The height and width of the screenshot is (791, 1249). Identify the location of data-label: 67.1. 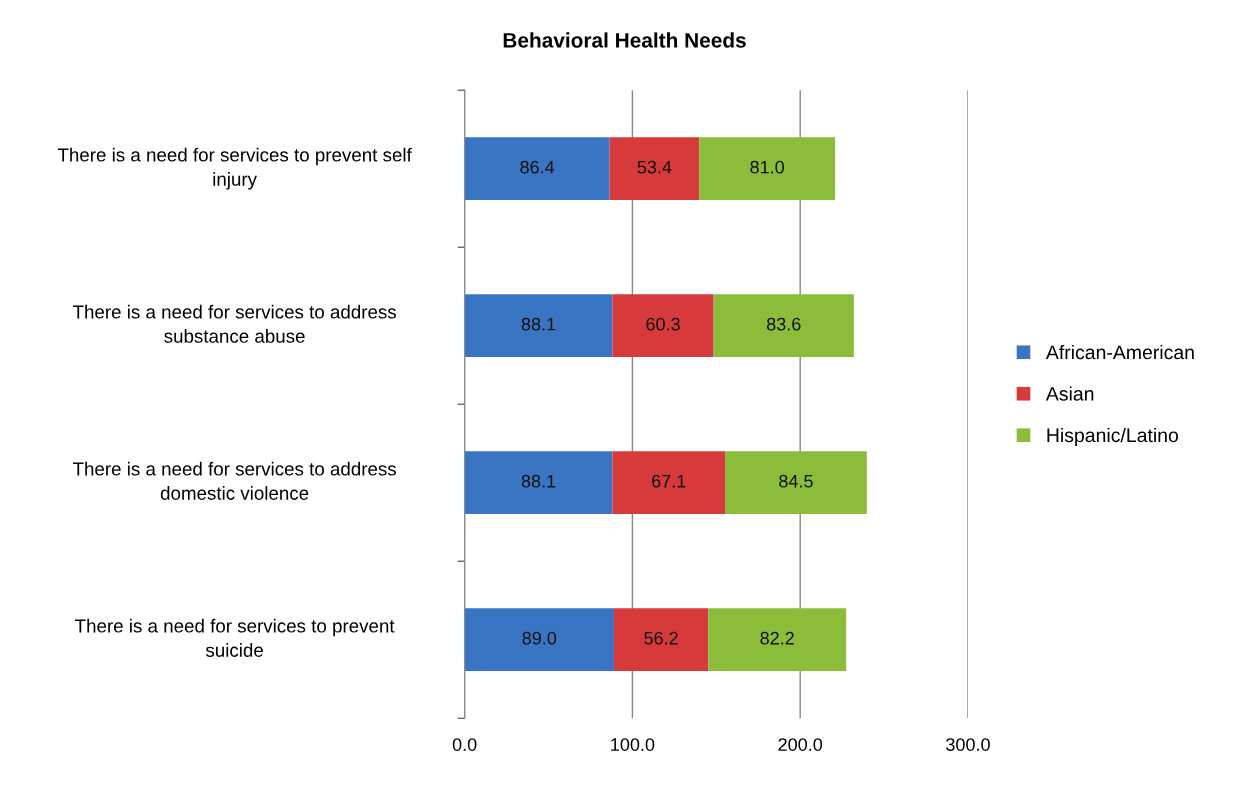
(669, 481).